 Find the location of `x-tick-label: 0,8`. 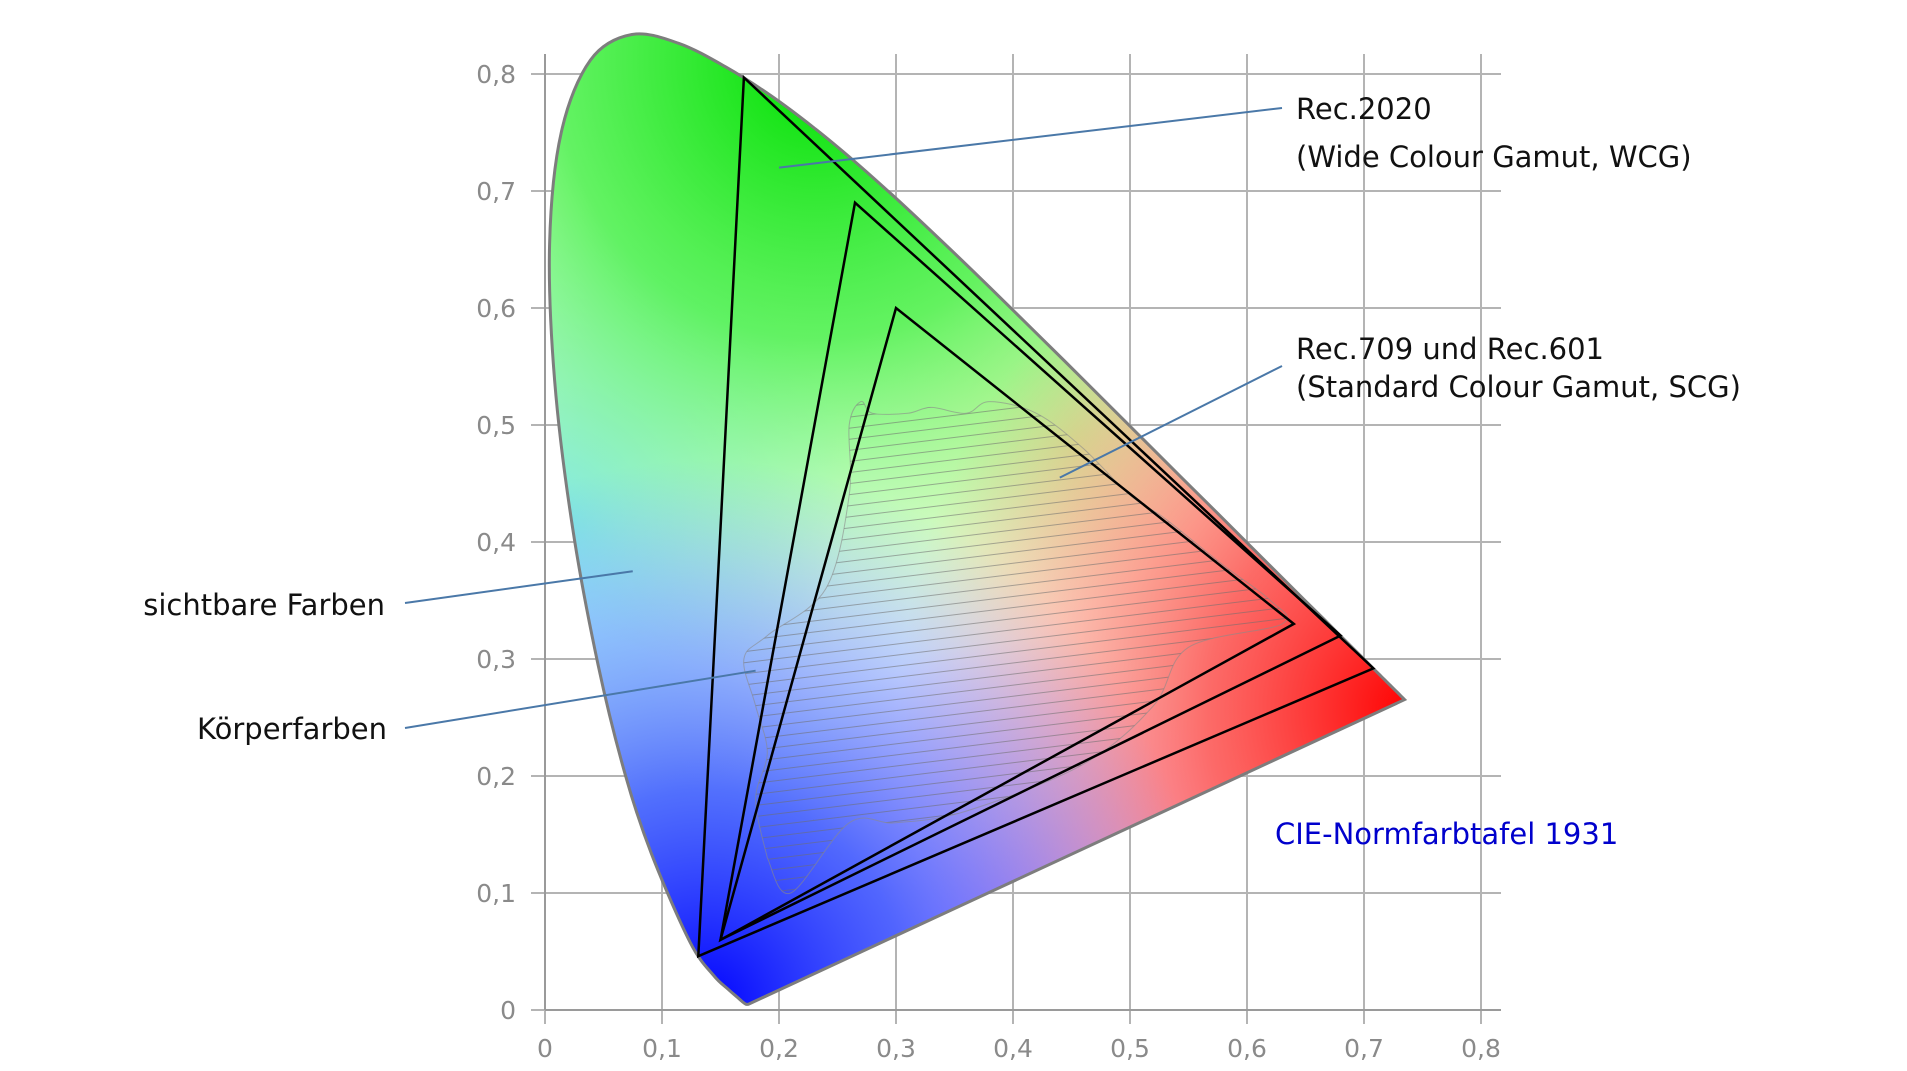

x-tick-label: 0,8 is located at coordinates (1481, 1048).